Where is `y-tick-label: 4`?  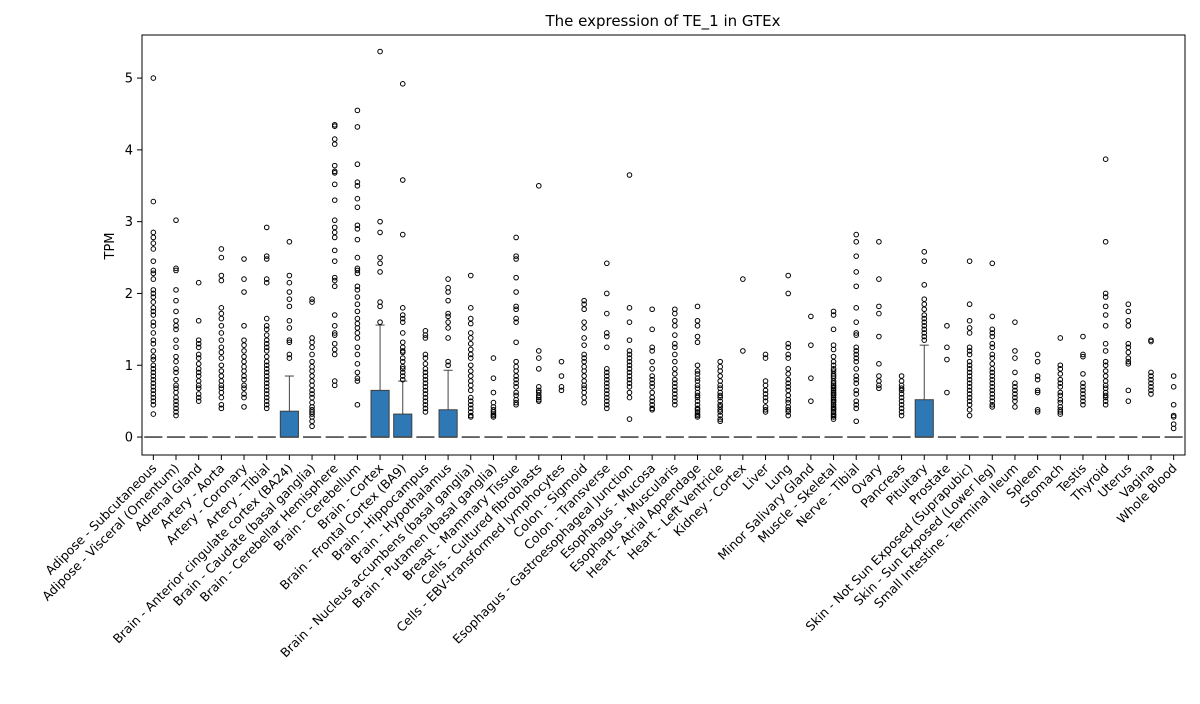 y-tick-label: 4 is located at coordinates (129, 150).